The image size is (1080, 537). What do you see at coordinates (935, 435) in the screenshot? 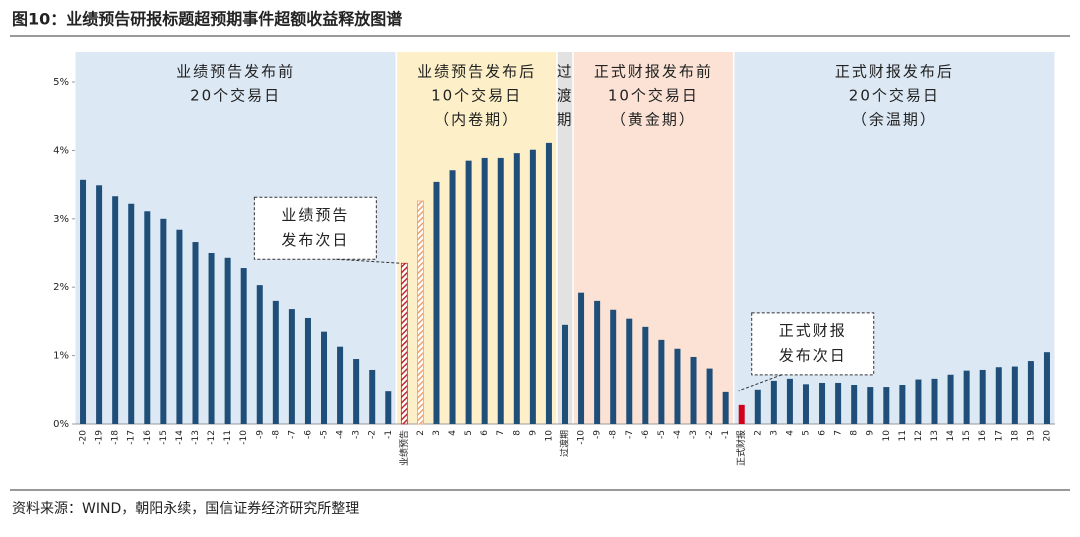
I see `x-tick-label: 13` at bounding box center [935, 435].